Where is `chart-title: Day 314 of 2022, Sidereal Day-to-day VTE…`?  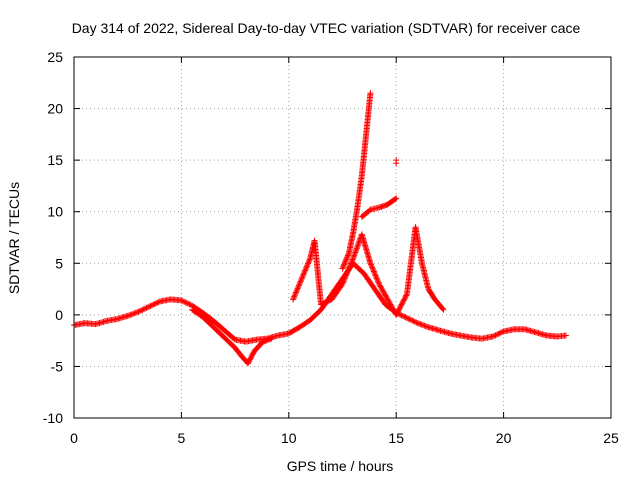
chart-title: Day 314 of 2022, Sidereal Day-to-day VTE… is located at coordinates (326, 28).